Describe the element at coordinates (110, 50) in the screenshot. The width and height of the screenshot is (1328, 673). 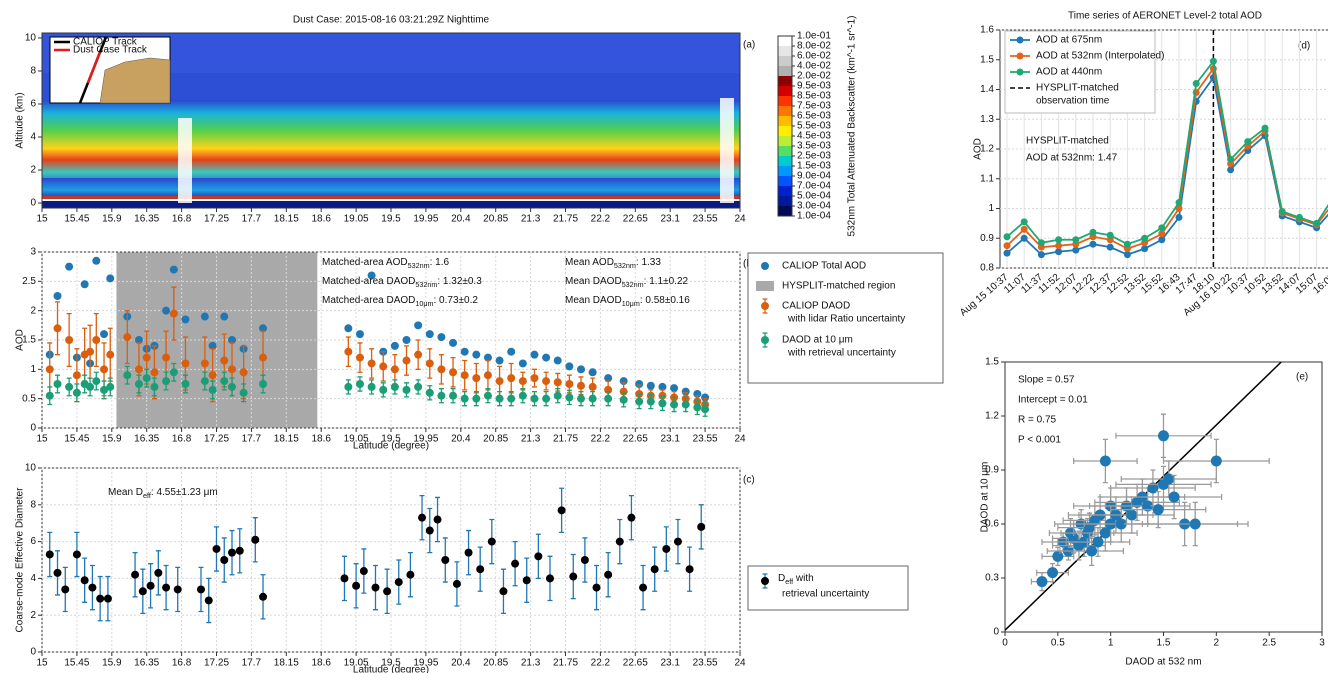
I see `inset-legend-label: Dust Case Track` at that location.